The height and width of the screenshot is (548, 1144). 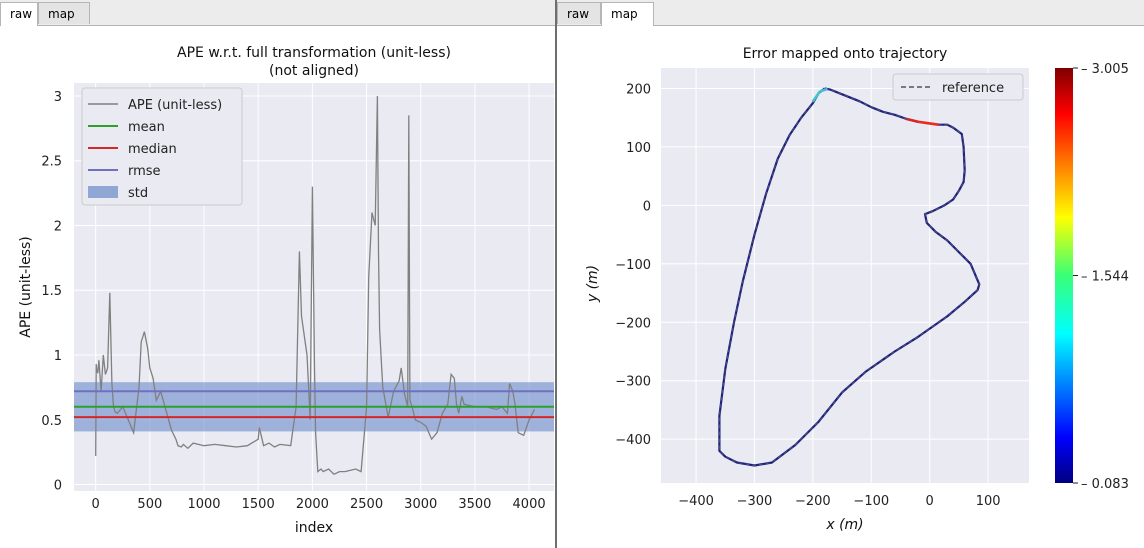 I want to click on legend-swatch, so click(x=103, y=192).